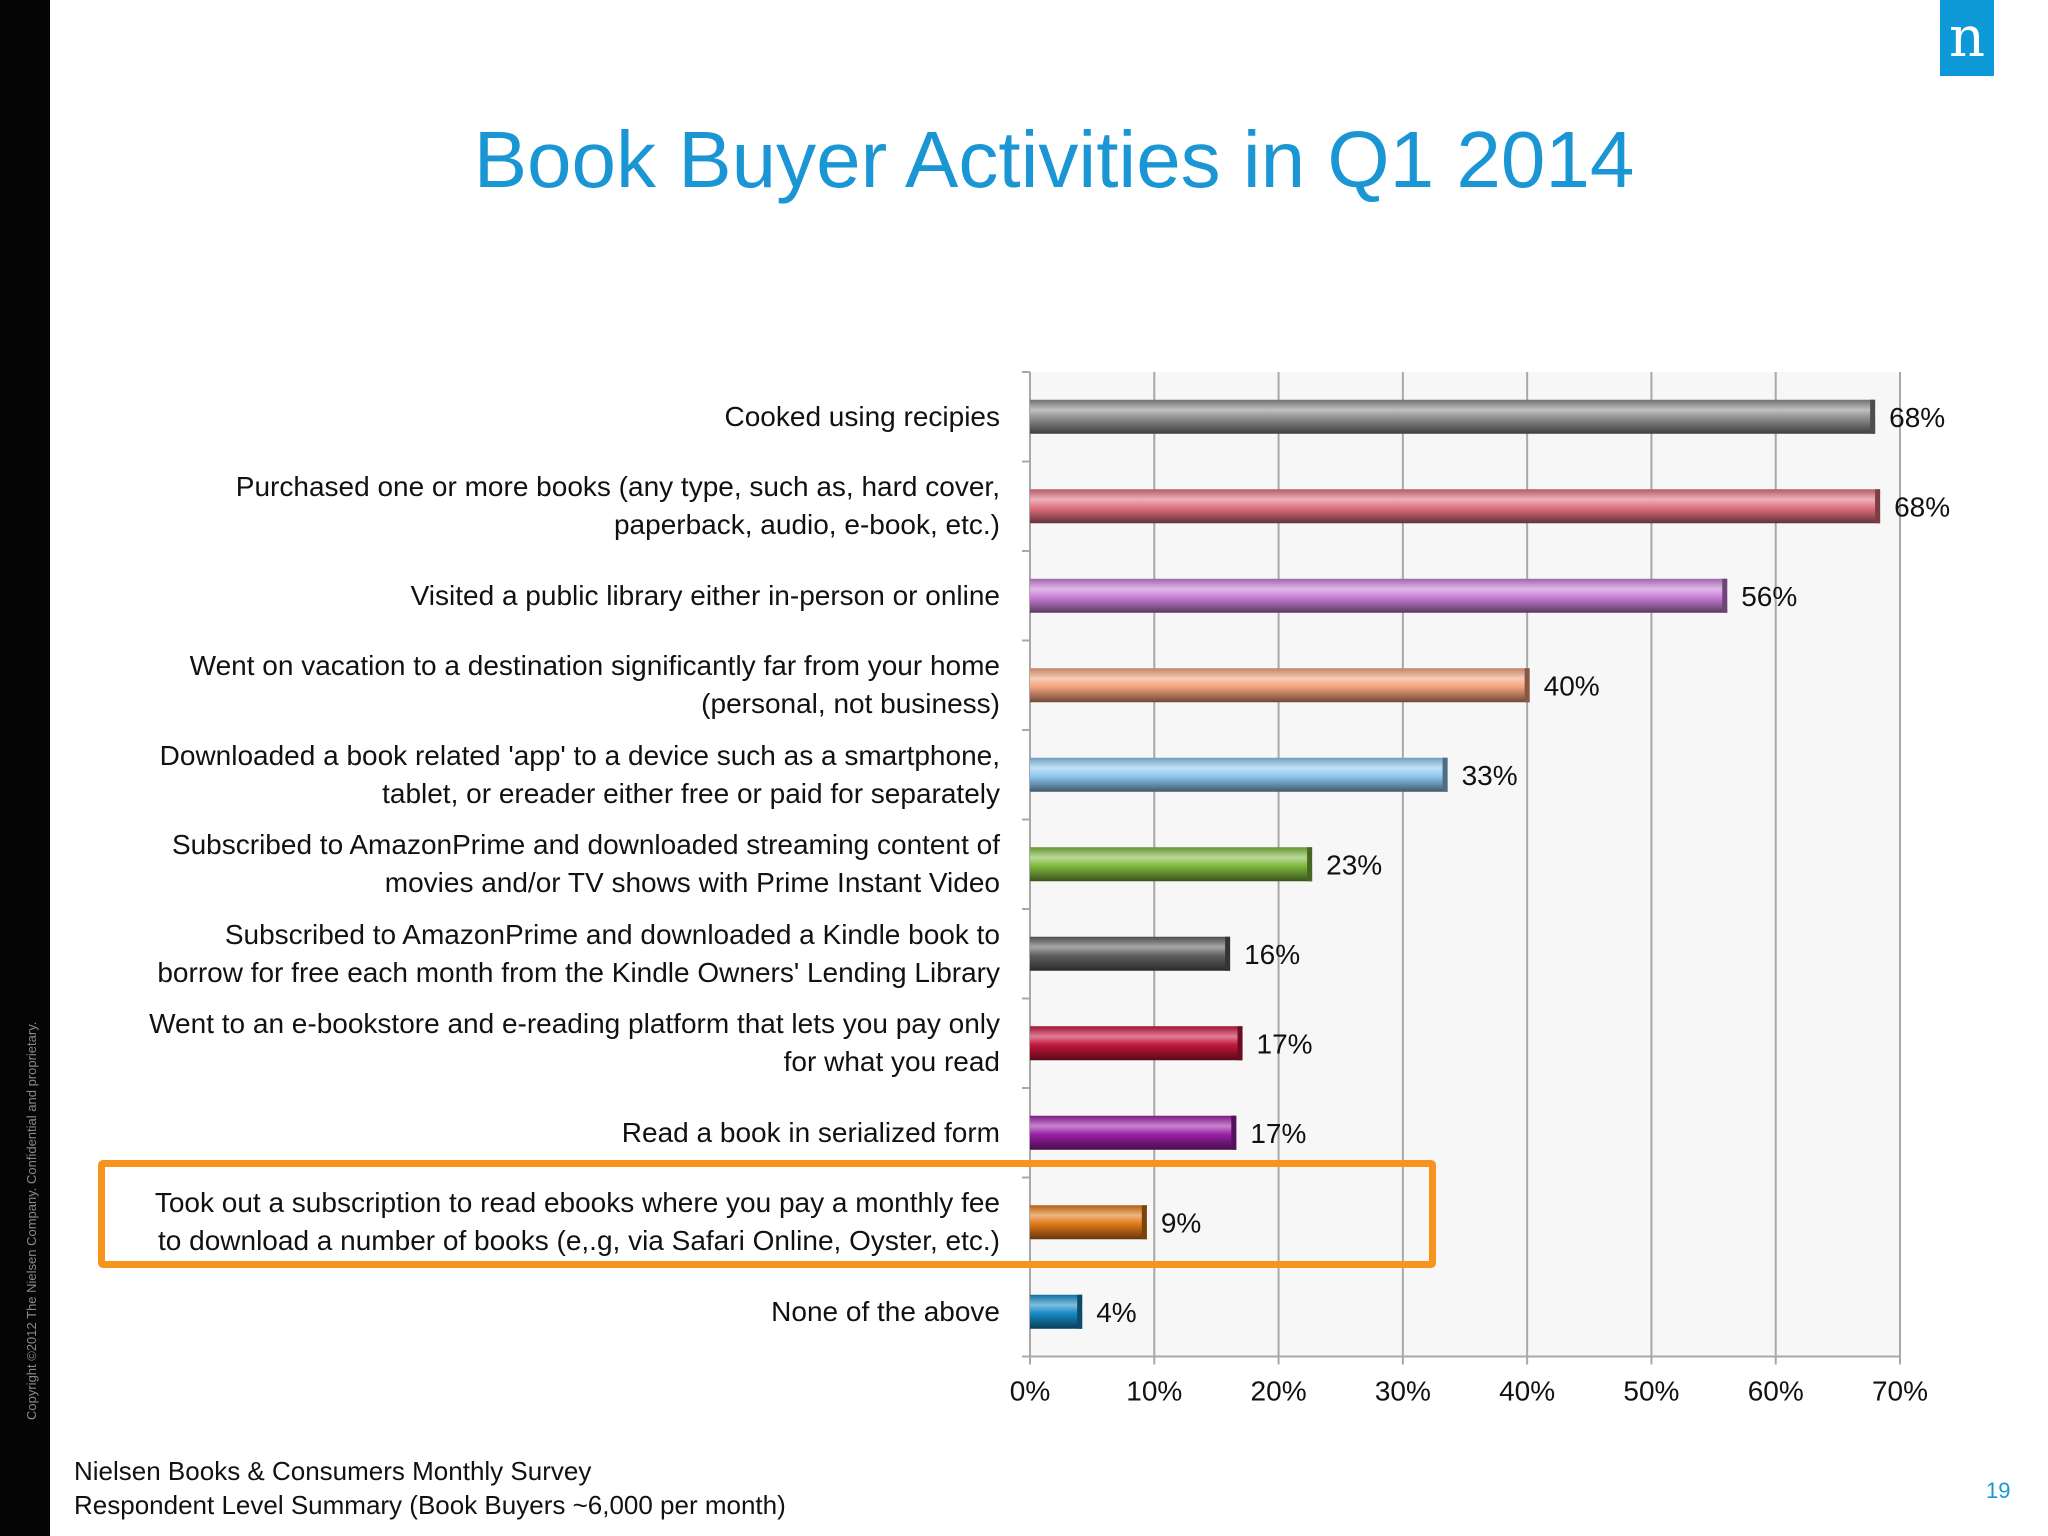  I want to click on data-label: 16%, so click(1272, 954).